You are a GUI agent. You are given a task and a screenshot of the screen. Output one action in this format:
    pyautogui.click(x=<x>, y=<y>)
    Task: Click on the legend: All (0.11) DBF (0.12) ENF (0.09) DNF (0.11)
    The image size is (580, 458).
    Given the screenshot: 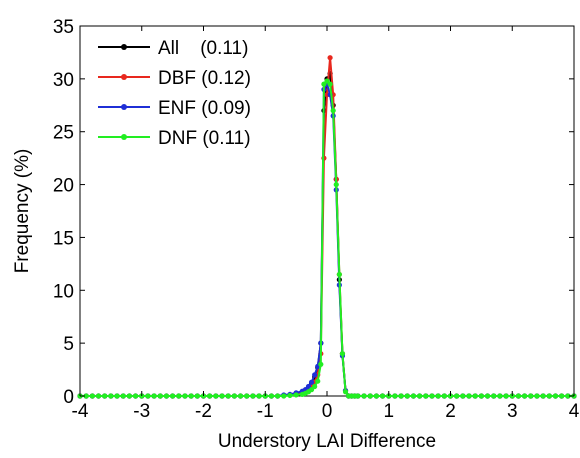 What is the action you would take?
    pyautogui.click(x=174, y=93)
    